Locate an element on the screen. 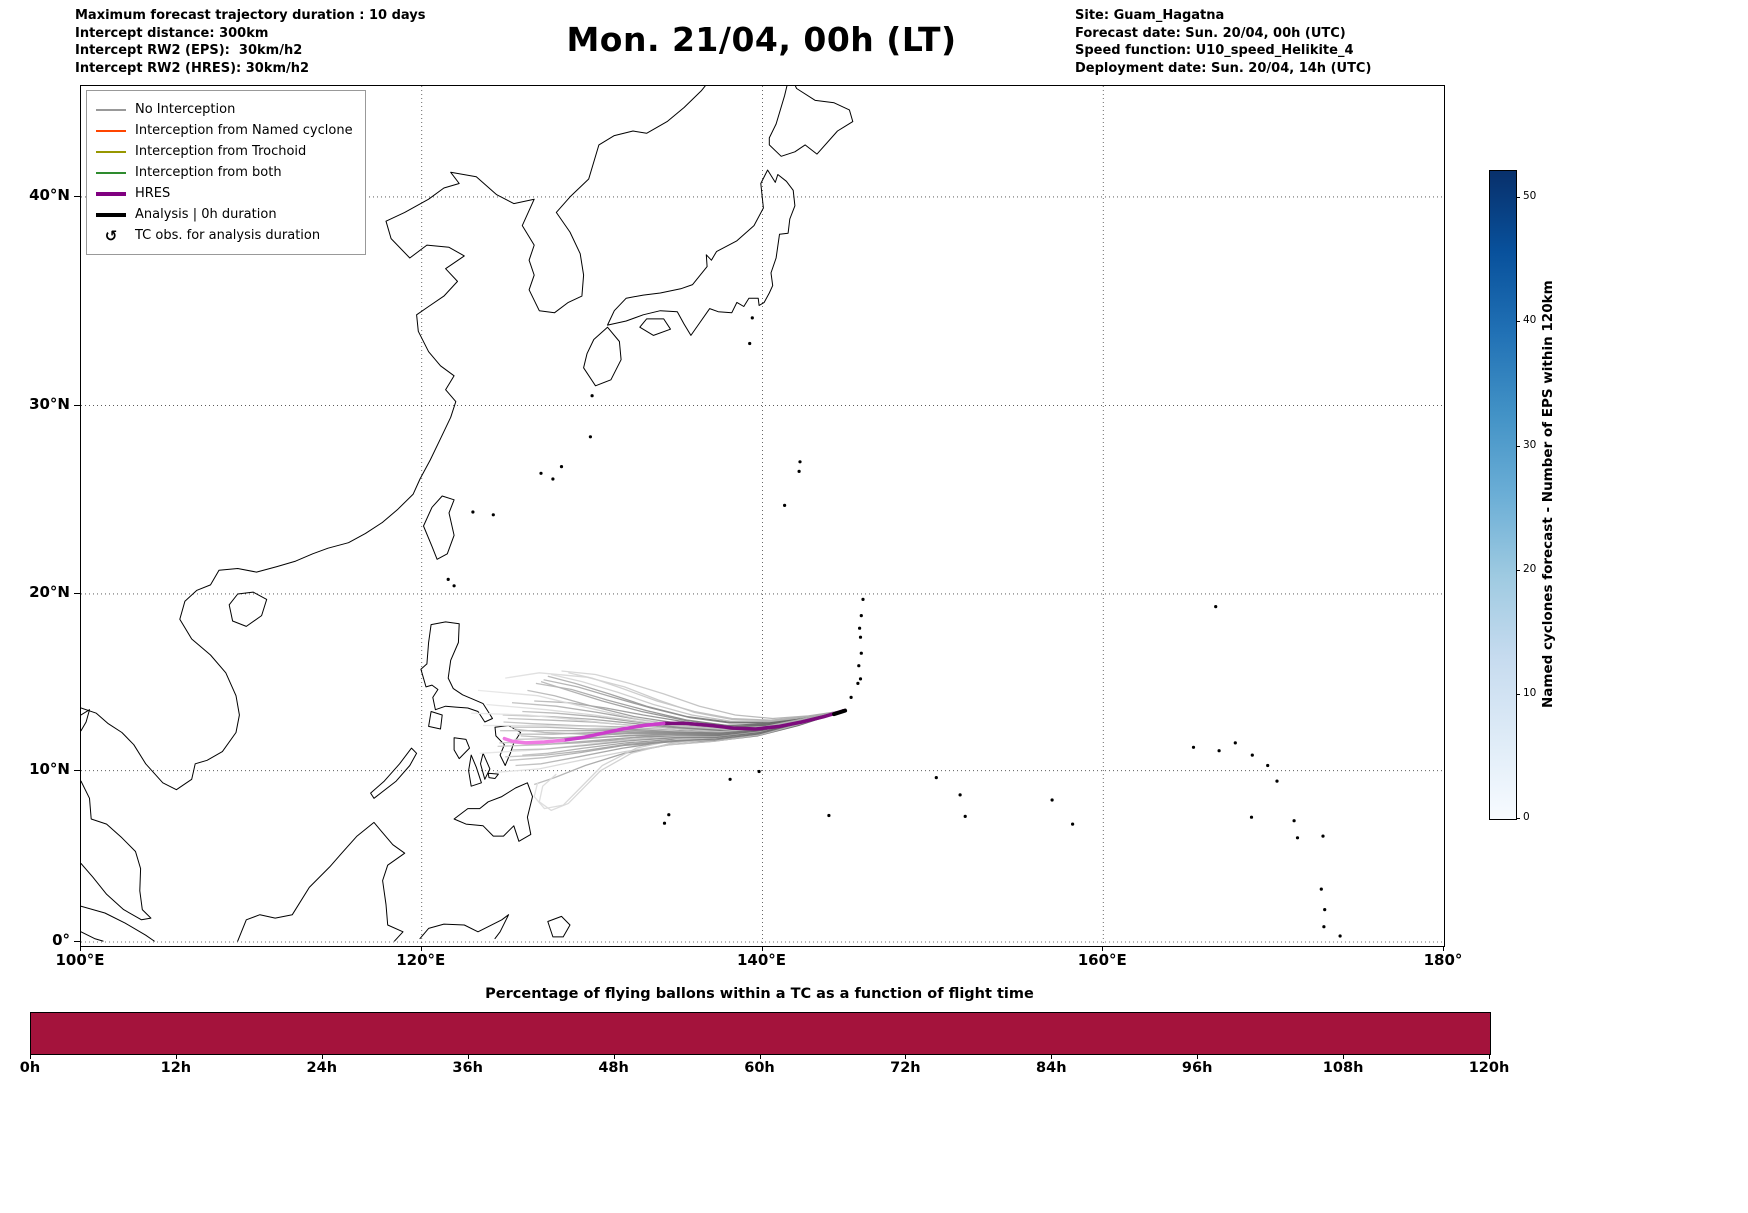 The height and width of the screenshot is (1213, 1748). legend-item: Interception from both is located at coordinates (224, 172).